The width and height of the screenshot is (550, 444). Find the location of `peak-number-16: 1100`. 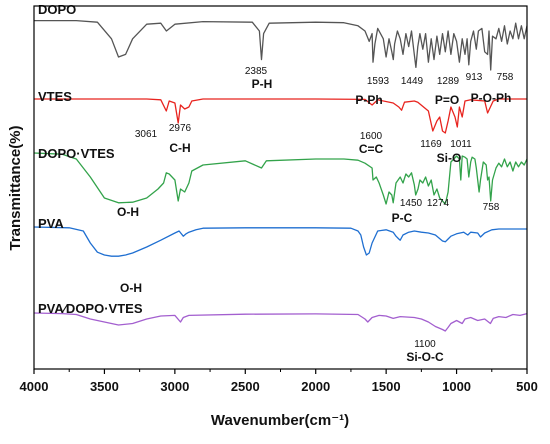

peak-number-16: 1100 is located at coordinates (425, 344).